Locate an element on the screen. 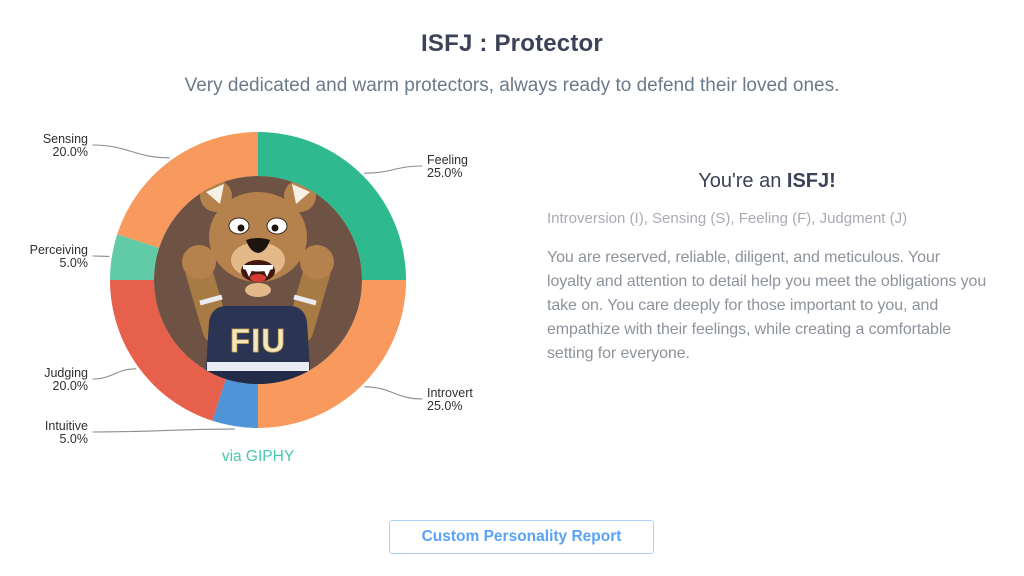 The image size is (1024, 576). mascot-right-pupil is located at coordinates (275, 228).